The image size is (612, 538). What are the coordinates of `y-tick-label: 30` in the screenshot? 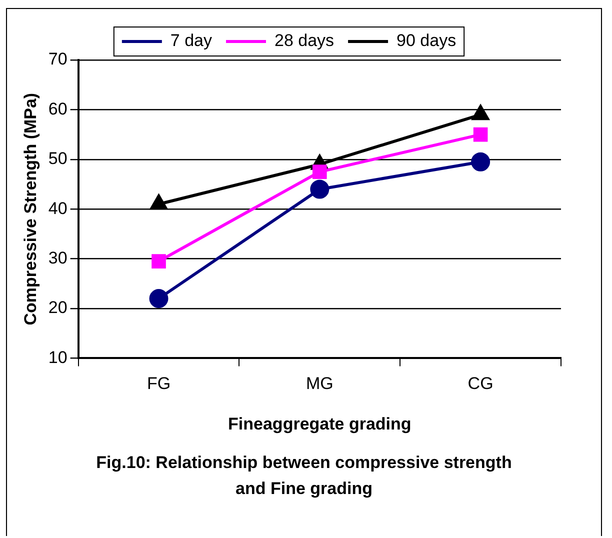 It's located at (58, 258).